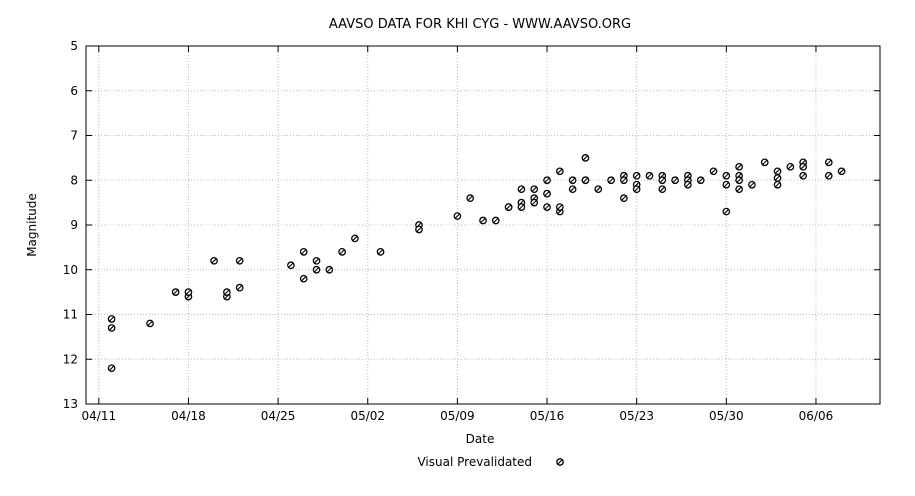 The width and height of the screenshot is (915, 496). Describe the element at coordinates (480, 439) in the screenshot. I see `x-axis-label: Date` at that location.